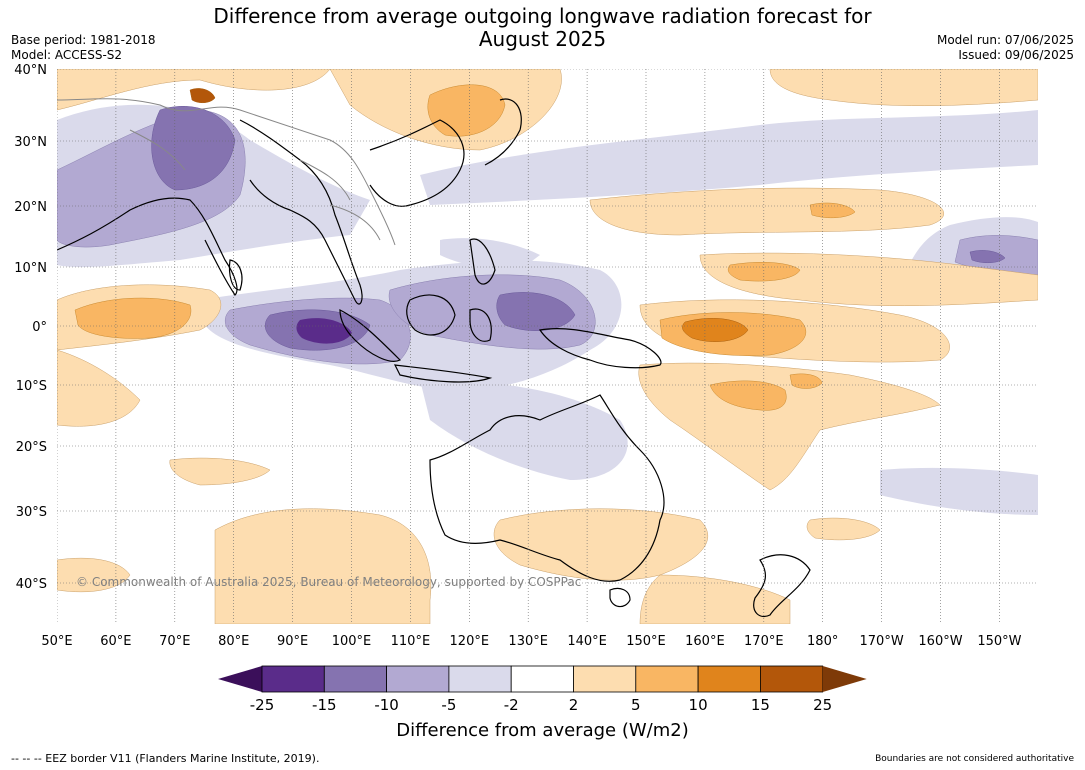  Describe the element at coordinates (449, 318) in the screenshot. I see `borneo-sulawesi` at that location.